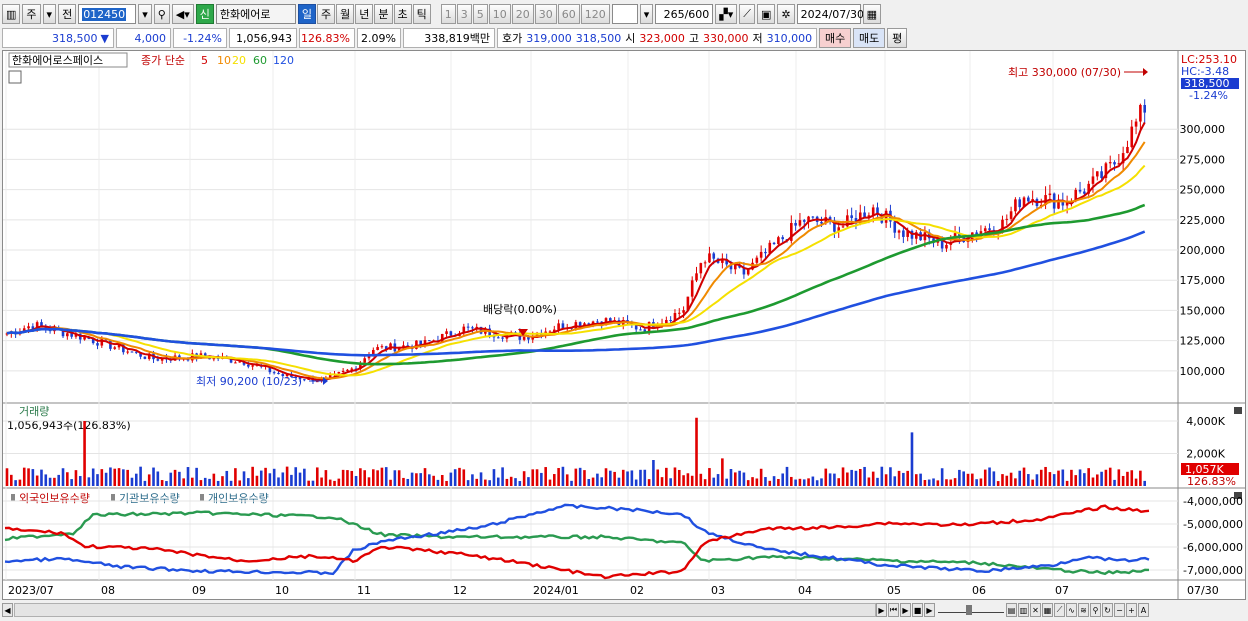  What do you see at coordinates (67, 14) in the screenshot?
I see `mode-prev-button: 전` at bounding box center [67, 14].